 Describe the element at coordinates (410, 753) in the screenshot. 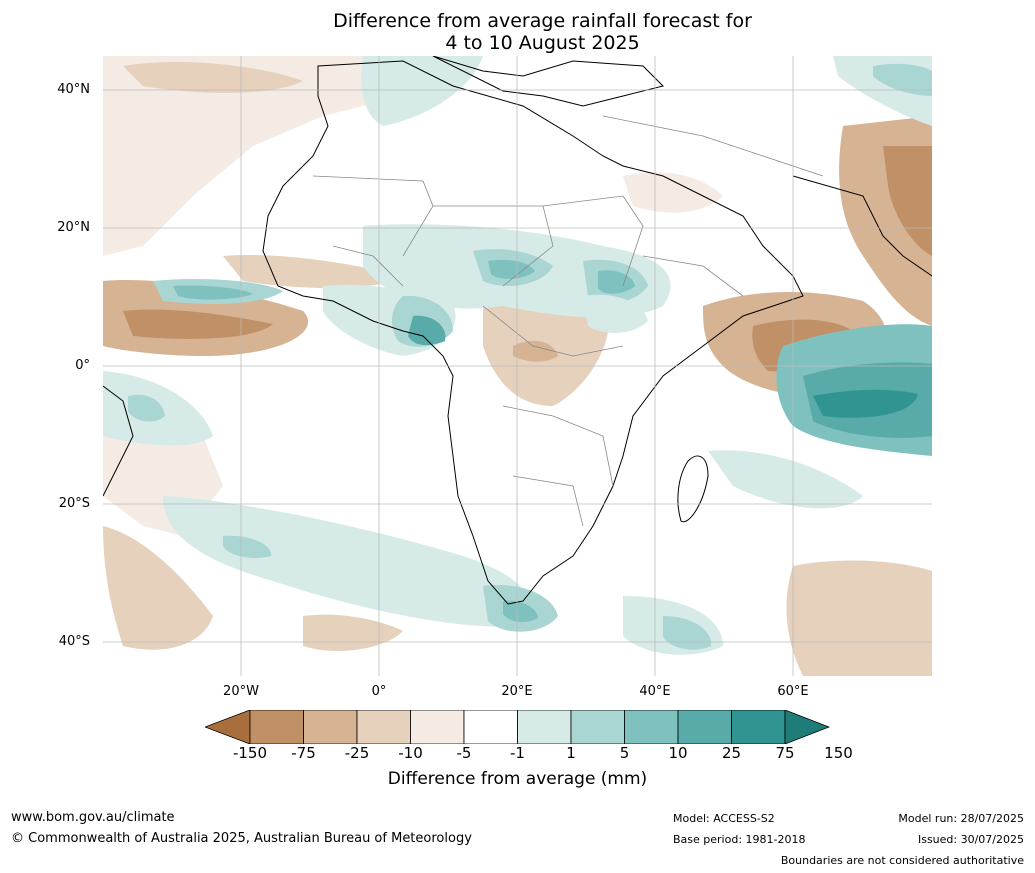

I see `colorbar-tick-label: -10` at that location.